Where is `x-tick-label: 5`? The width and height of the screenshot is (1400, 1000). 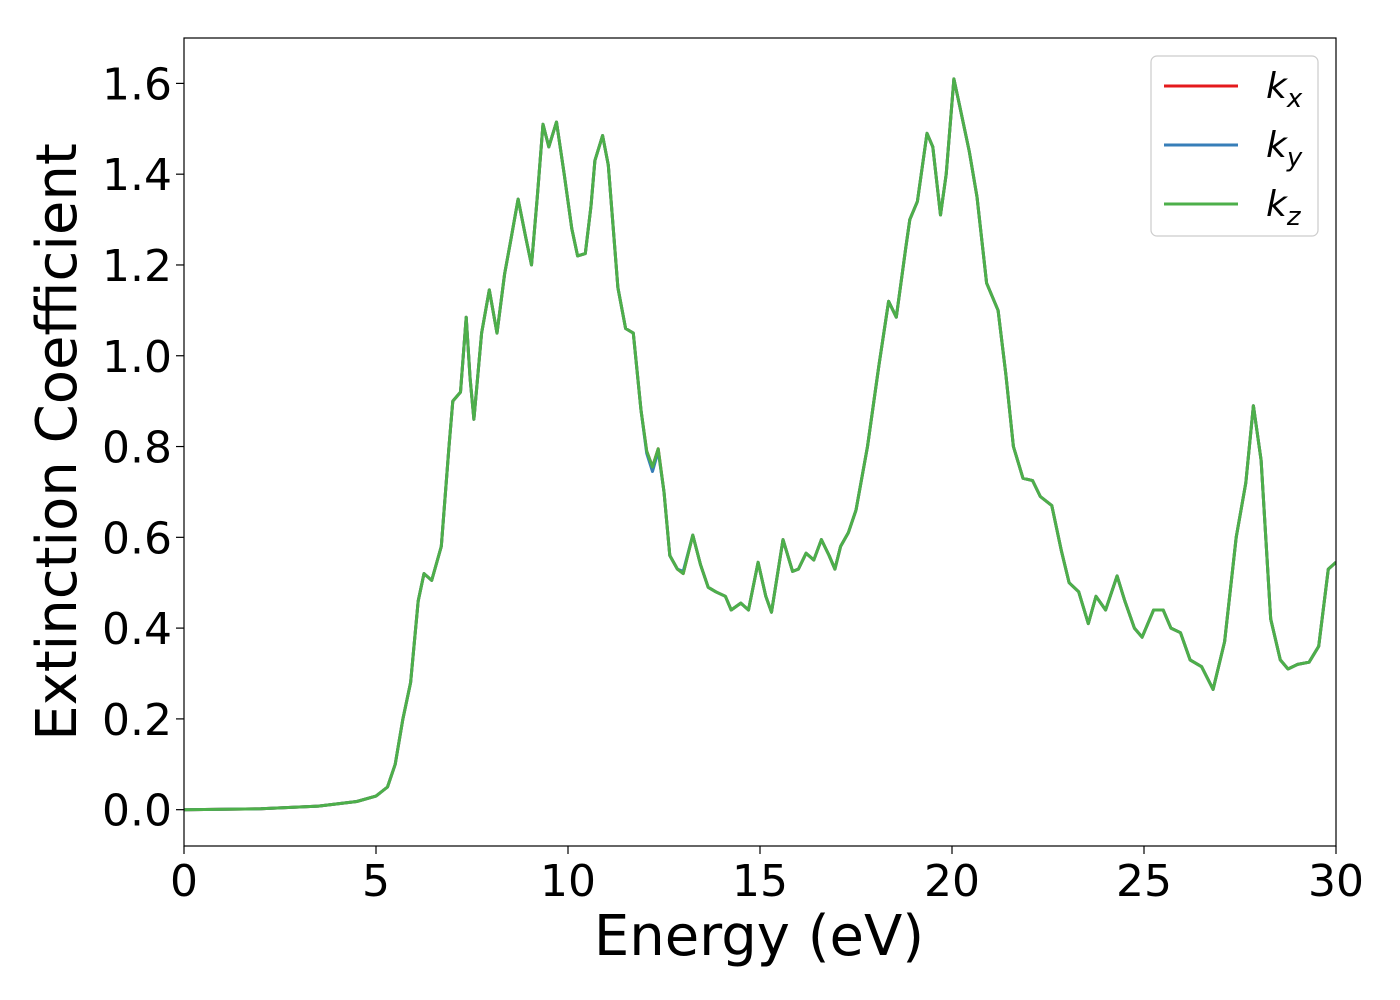
x-tick-label: 5 is located at coordinates (376, 881).